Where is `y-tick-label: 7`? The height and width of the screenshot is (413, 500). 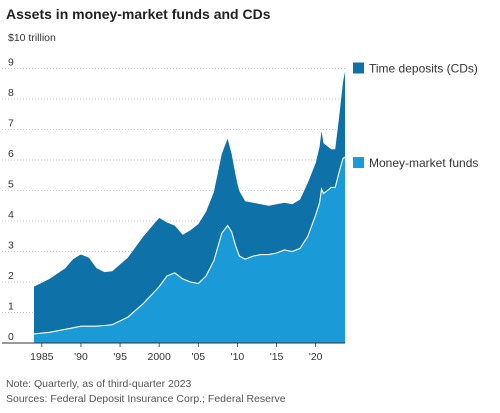
y-tick-label: 7 is located at coordinates (11, 124).